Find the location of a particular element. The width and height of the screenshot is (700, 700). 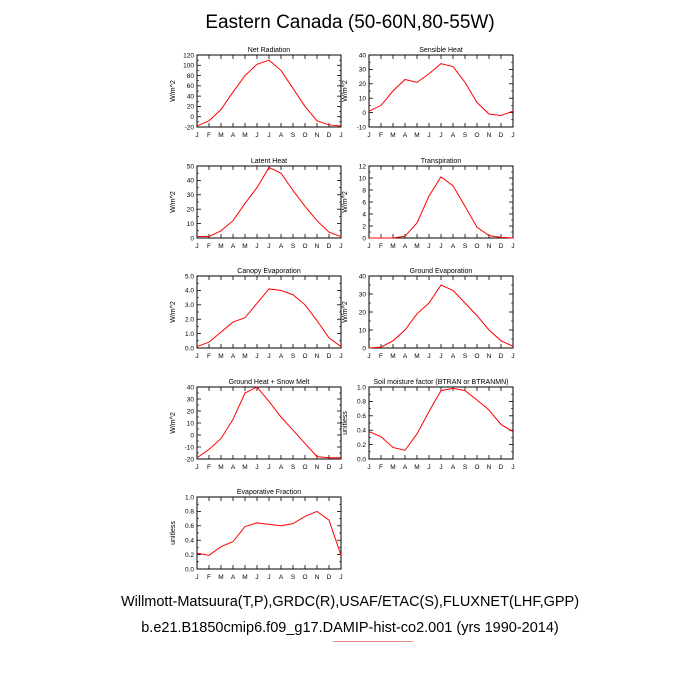

y-tick-label: 30 is located at coordinates (191, 195).